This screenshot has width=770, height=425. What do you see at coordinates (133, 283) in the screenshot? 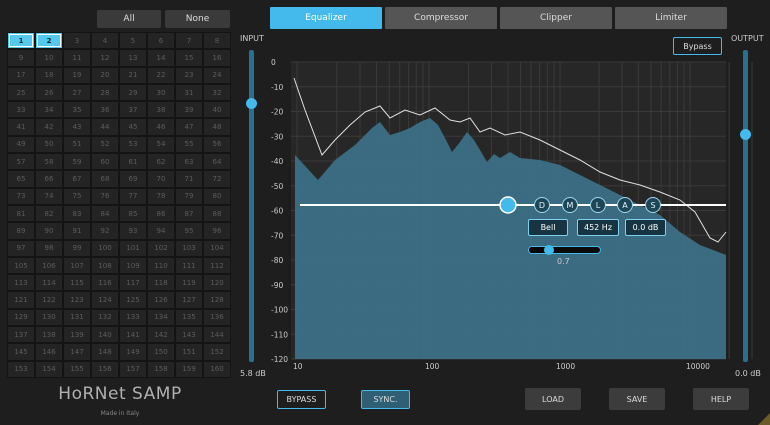
I see `preset-cell: 117` at bounding box center [133, 283].